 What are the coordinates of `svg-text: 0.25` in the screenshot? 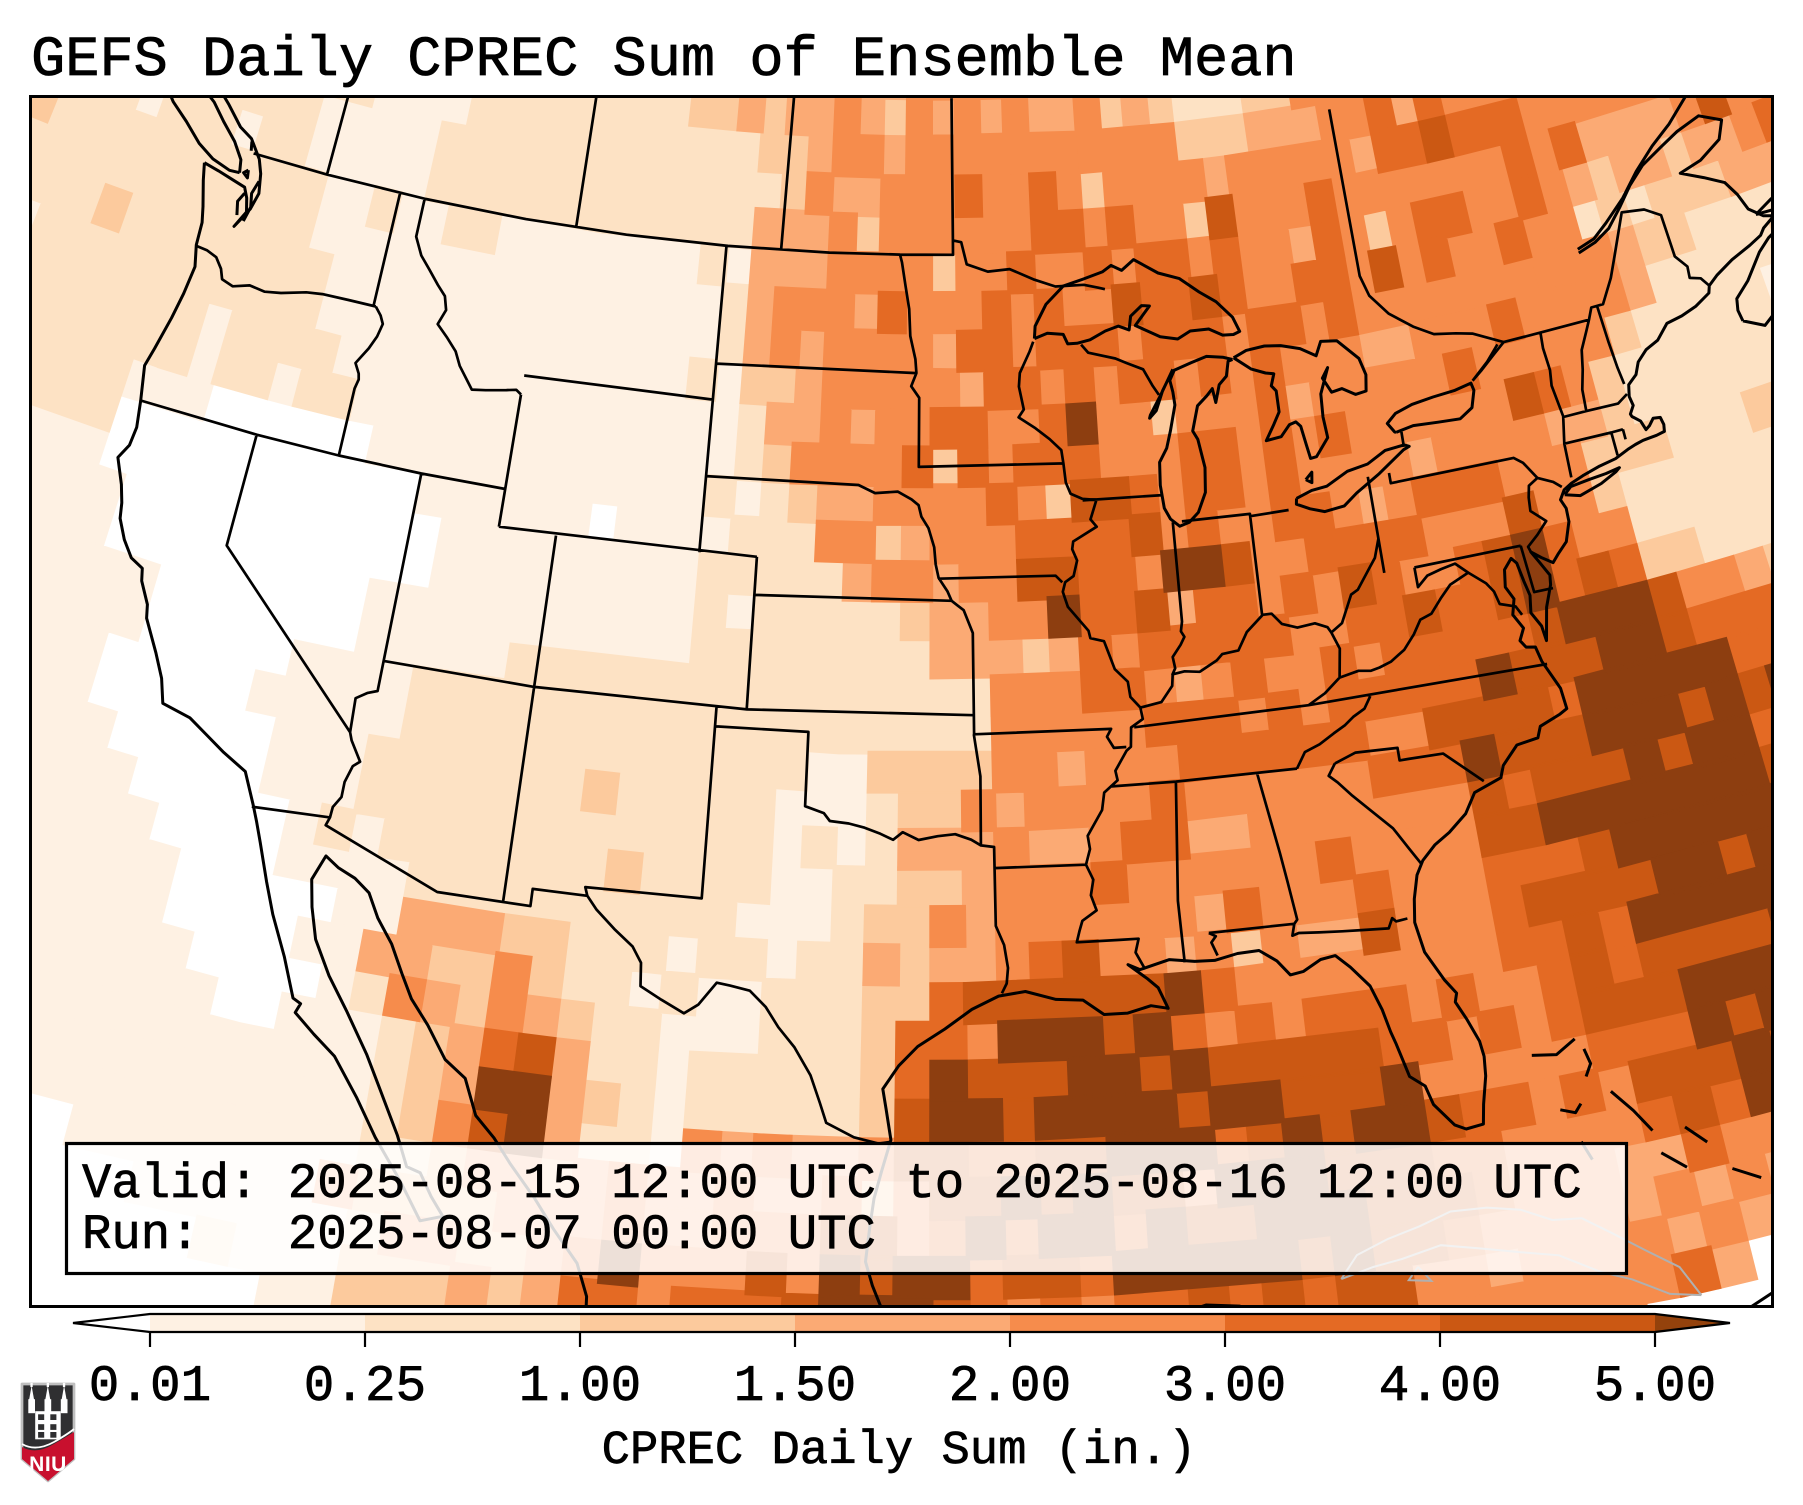 It's located at (365, 1387).